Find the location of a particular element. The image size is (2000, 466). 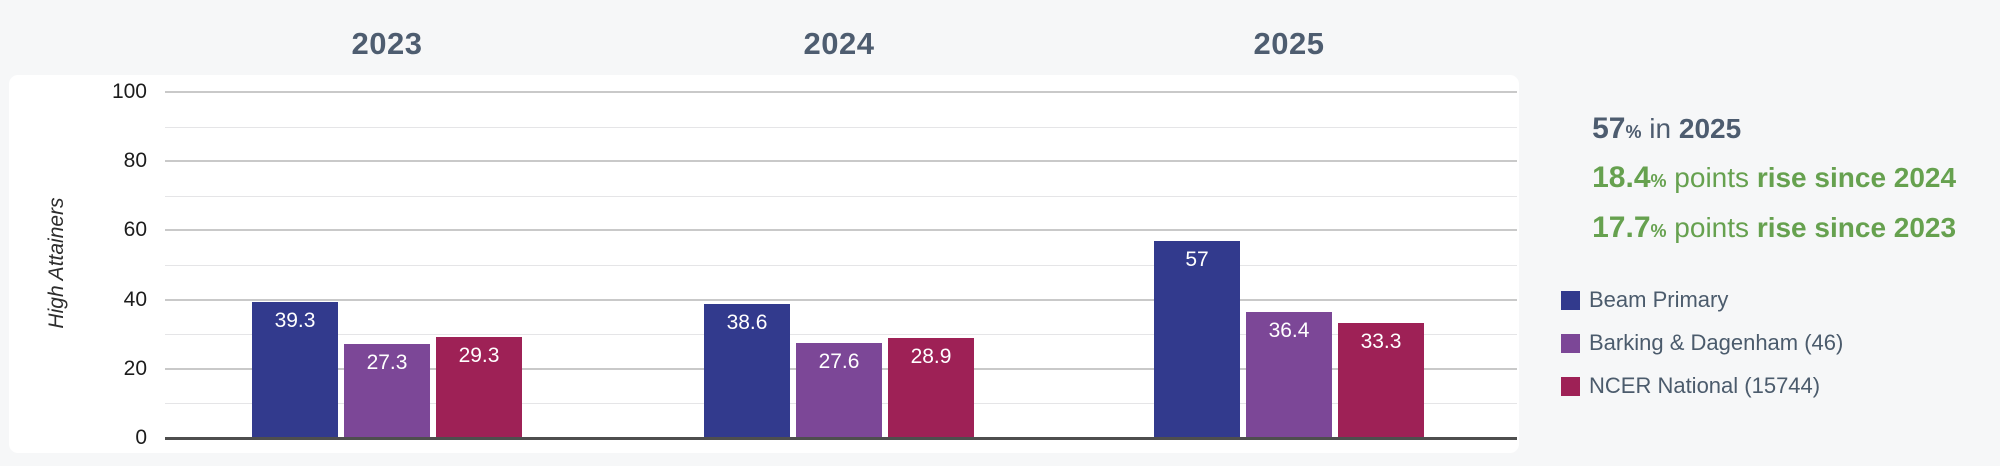

category-title: 2024 is located at coordinates (839, 43).